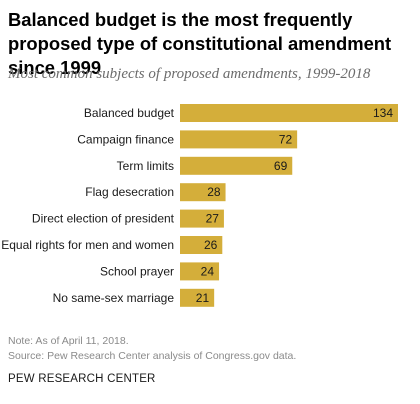  I want to click on category-label: Direct election of president, so click(103, 219).